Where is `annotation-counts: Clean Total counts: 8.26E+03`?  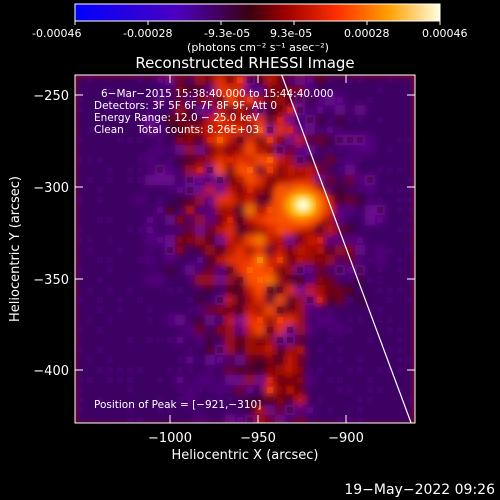
annotation-counts: Clean Total counts: 8.26E+03 is located at coordinates (176, 130).